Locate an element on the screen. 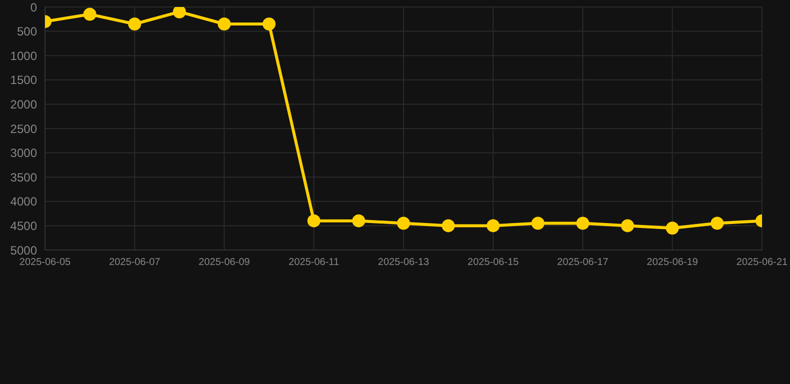  x-tick-label: 2025-06-11 is located at coordinates (314, 262).